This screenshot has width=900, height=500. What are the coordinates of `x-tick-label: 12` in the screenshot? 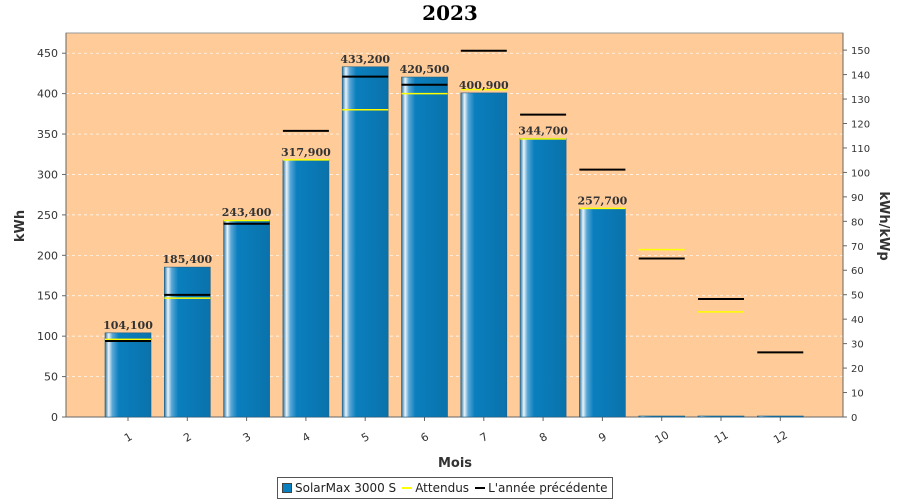 It's located at (780, 437).